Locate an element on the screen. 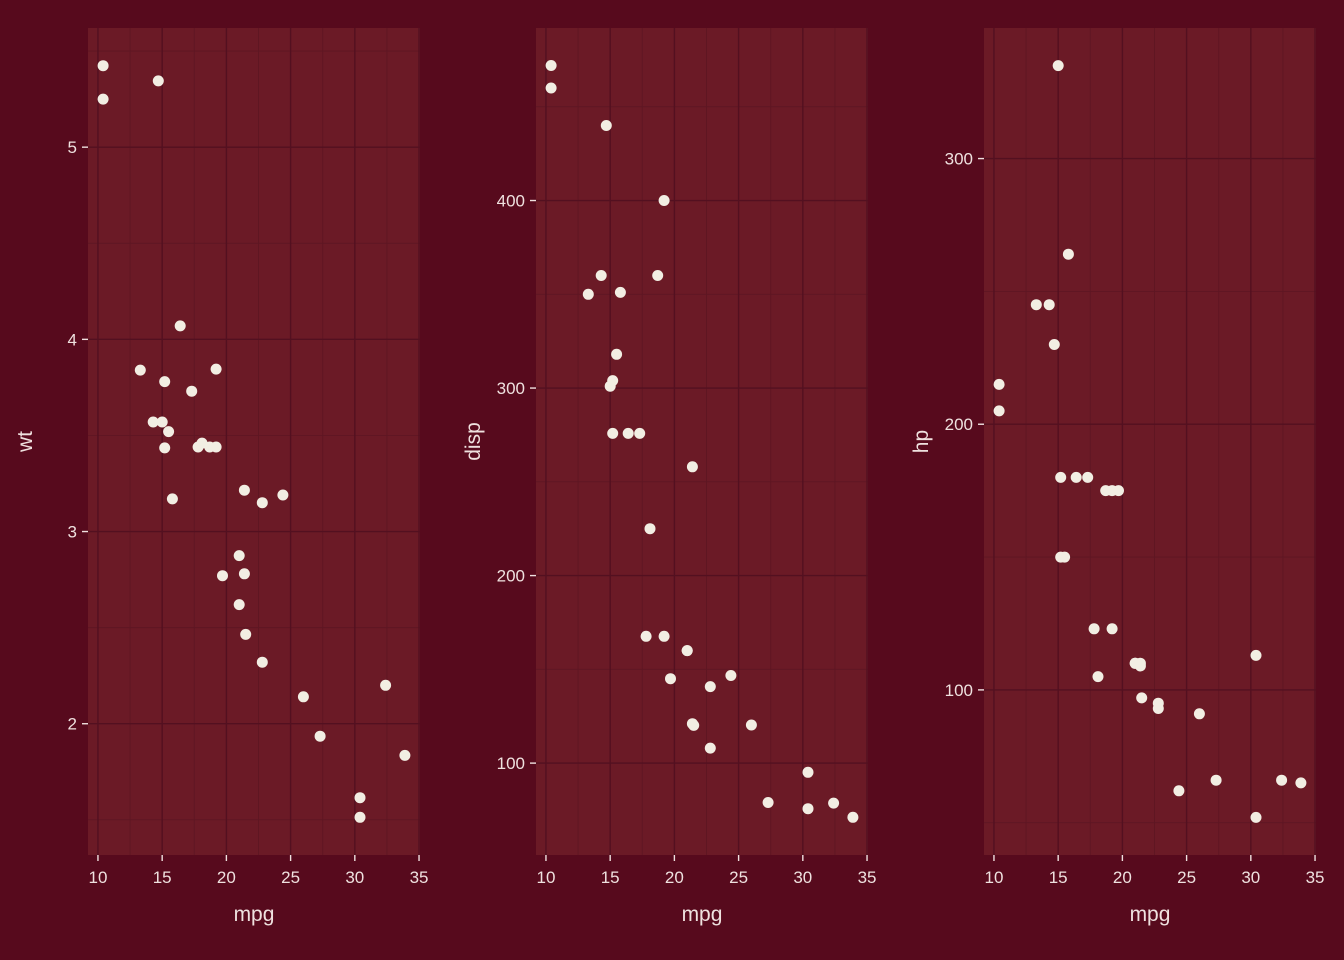 The height and width of the screenshot is (960, 1344). y-tick-label: 5 is located at coordinates (72, 147).